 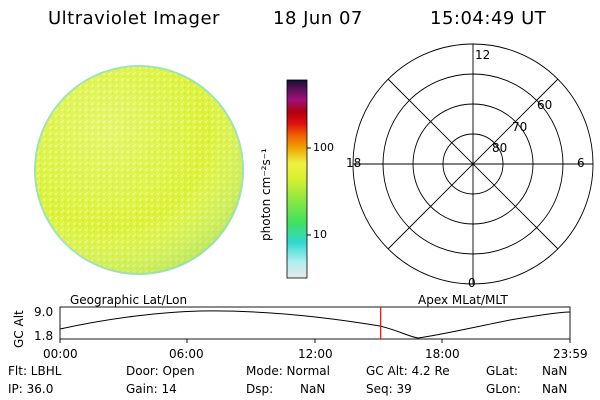 I want to click on x-tick-2359: 23:59, so click(x=570, y=354).